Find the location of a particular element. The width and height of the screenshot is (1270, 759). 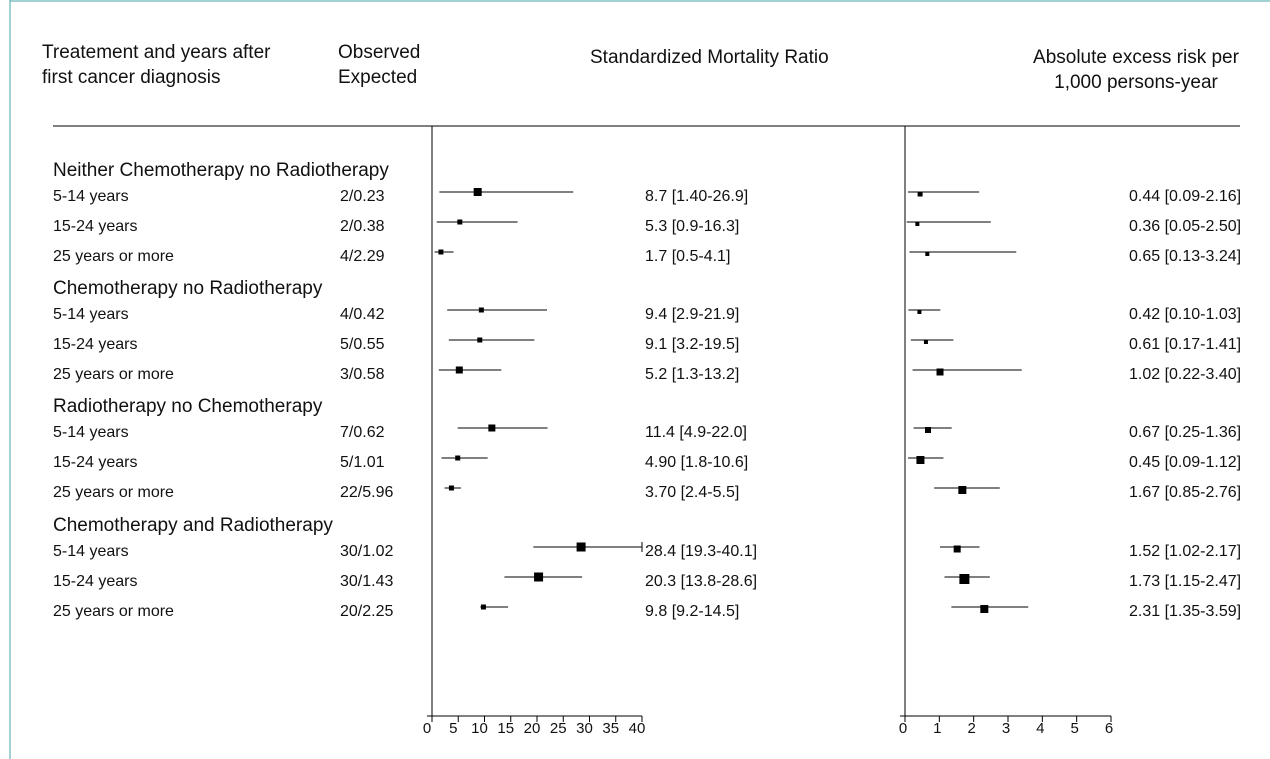

group-title: Neither Chemotherapy no Radiotherapy is located at coordinates (221, 170).